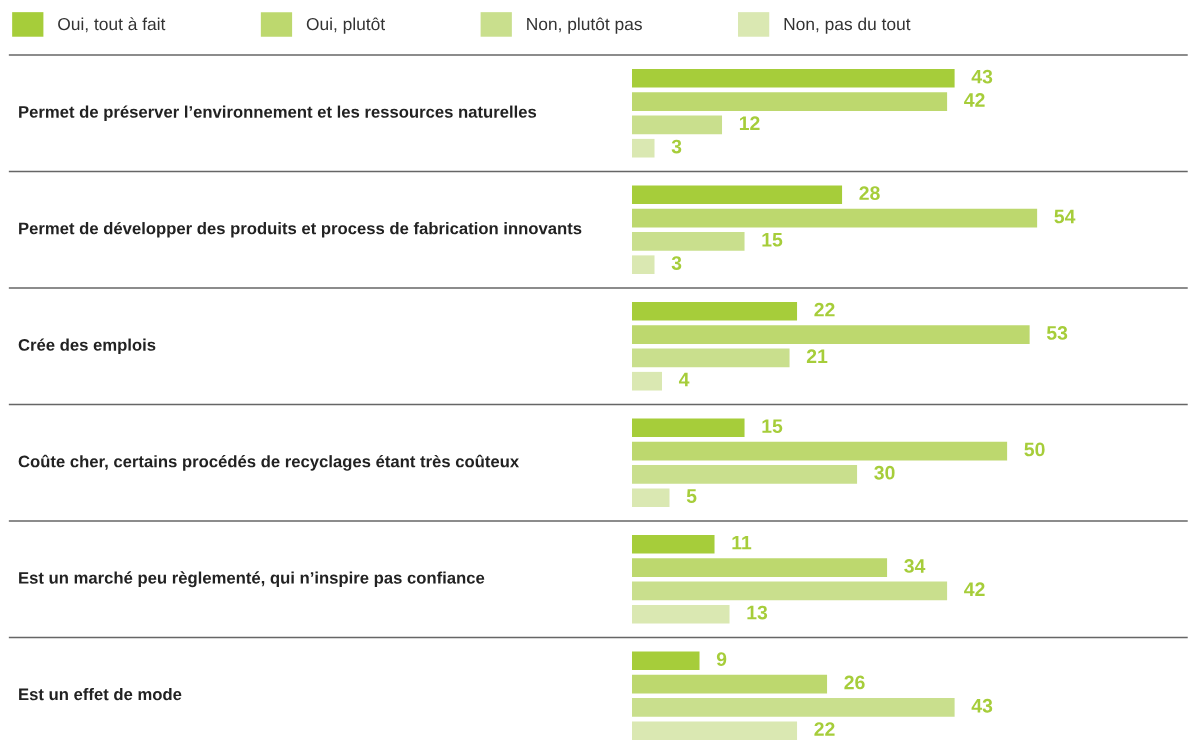 The width and height of the screenshot is (1193, 754). What do you see at coordinates (1065, 216) in the screenshot?
I see `data-label: 54` at bounding box center [1065, 216].